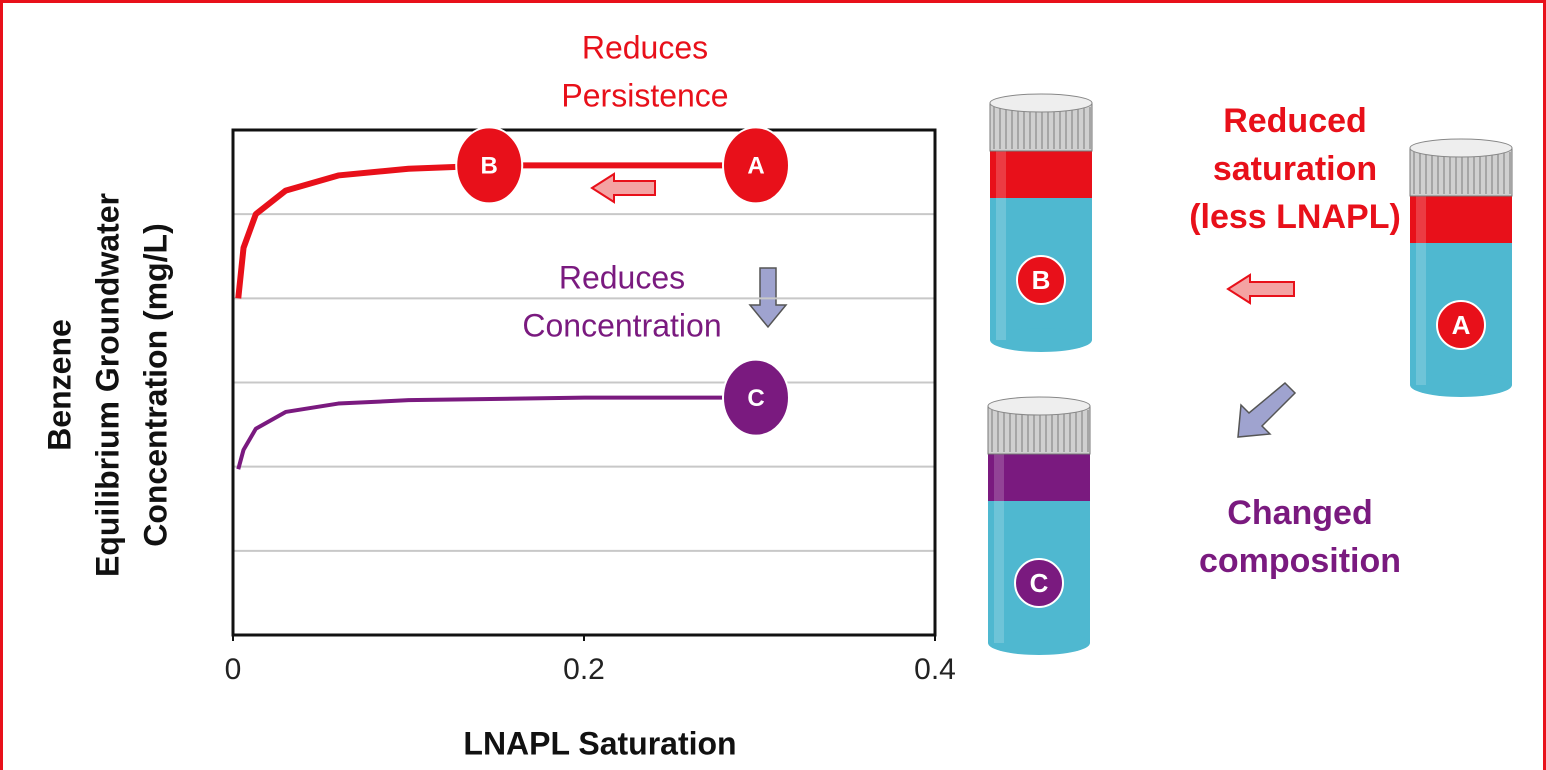 The height and width of the screenshot is (770, 1546). I want to click on x-tick-label: 0.4, so click(935, 669).